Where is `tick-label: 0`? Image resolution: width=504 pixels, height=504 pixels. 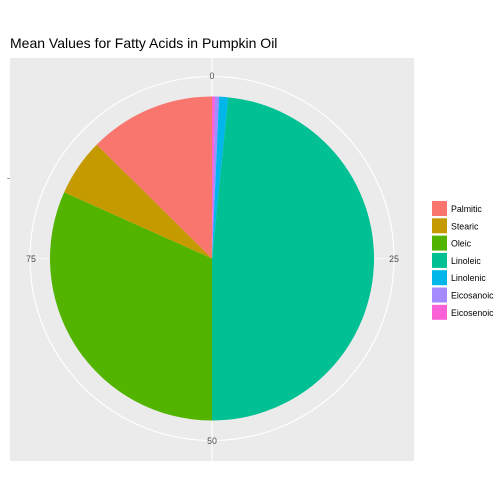 tick-label: 0 is located at coordinates (212, 76).